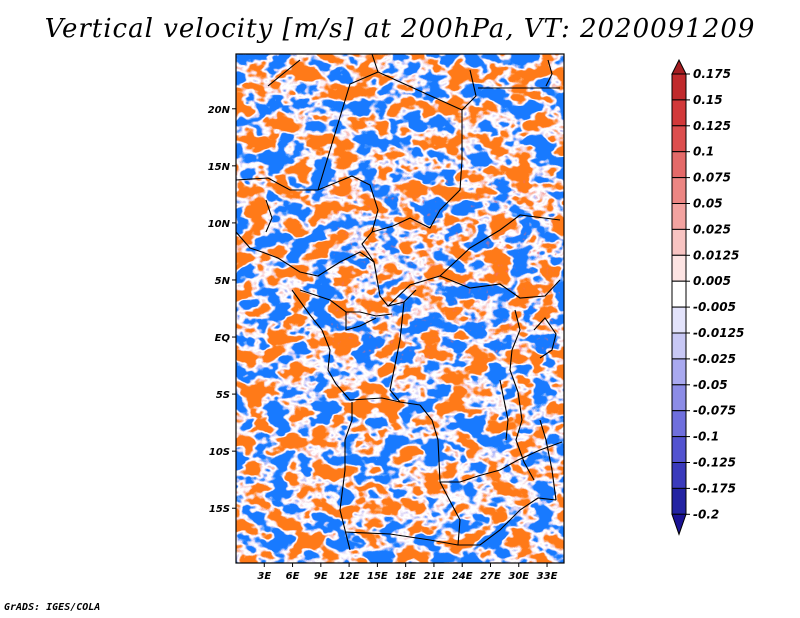 The height and width of the screenshot is (618, 800). What do you see at coordinates (712, 281) in the screenshot?
I see `colorbar-label: 0.005` at bounding box center [712, 281].